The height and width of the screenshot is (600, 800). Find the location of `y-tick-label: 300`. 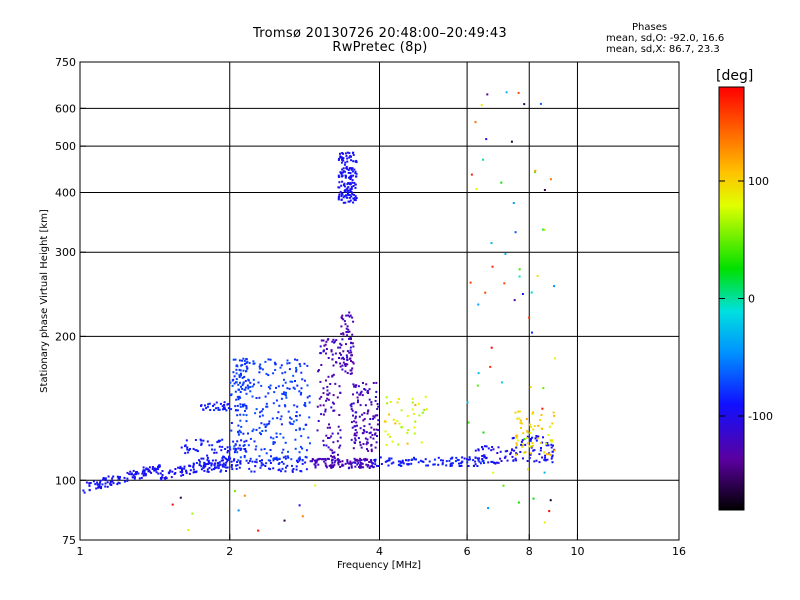

y-tick-label: 300 is located at coordinates (65, 252).